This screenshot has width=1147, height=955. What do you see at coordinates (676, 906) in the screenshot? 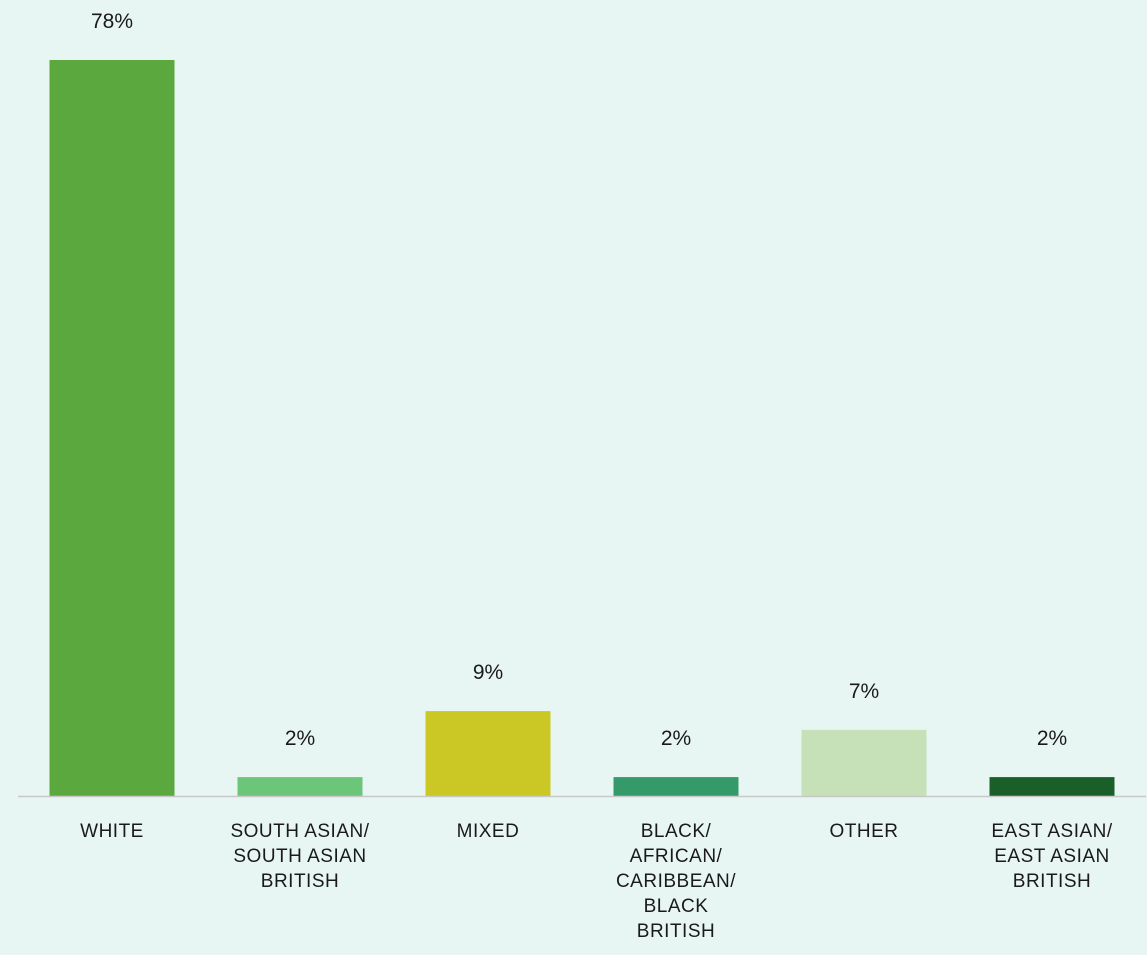
I see `category-label-3-line-3: BLACK` at bounding box center [676, 906].